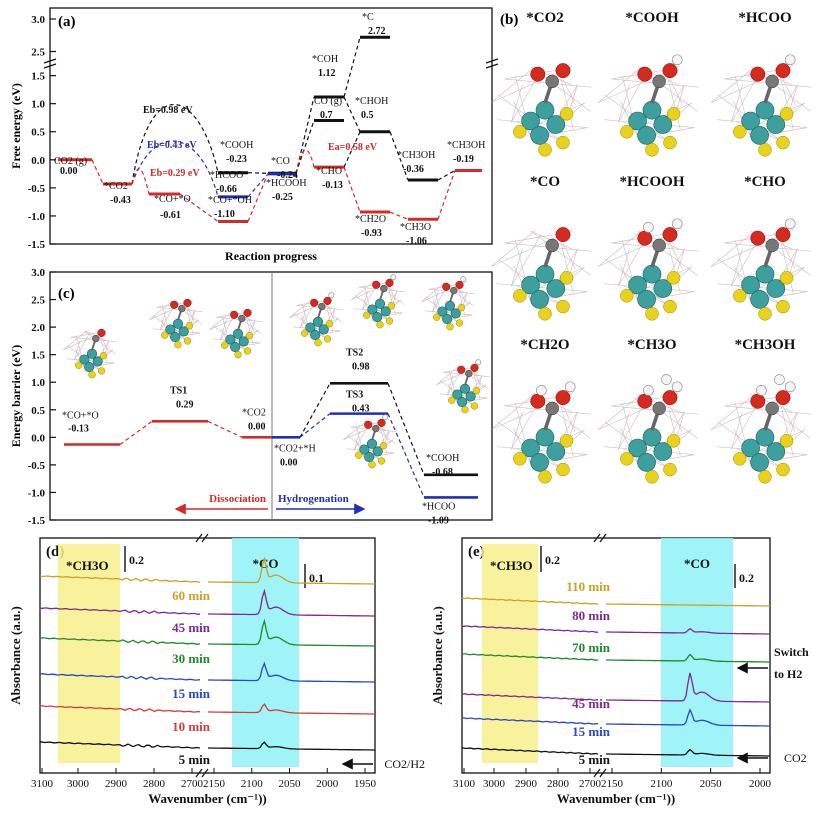  I want to click on structure-cell-hcoo: *HCOO, so click(761, 83).